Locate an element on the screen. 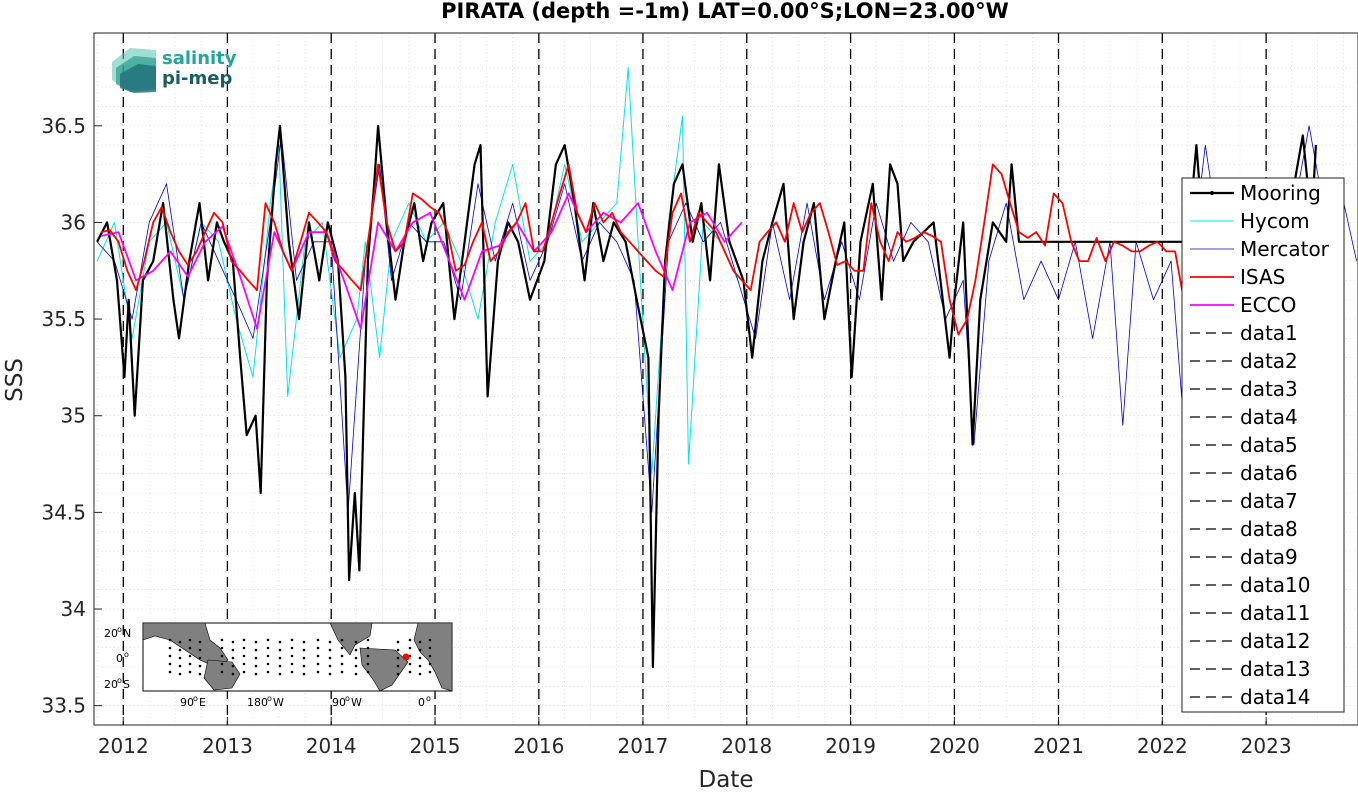  inset-lat-20s-hemisphere: S is located at coordinates (126, 684).